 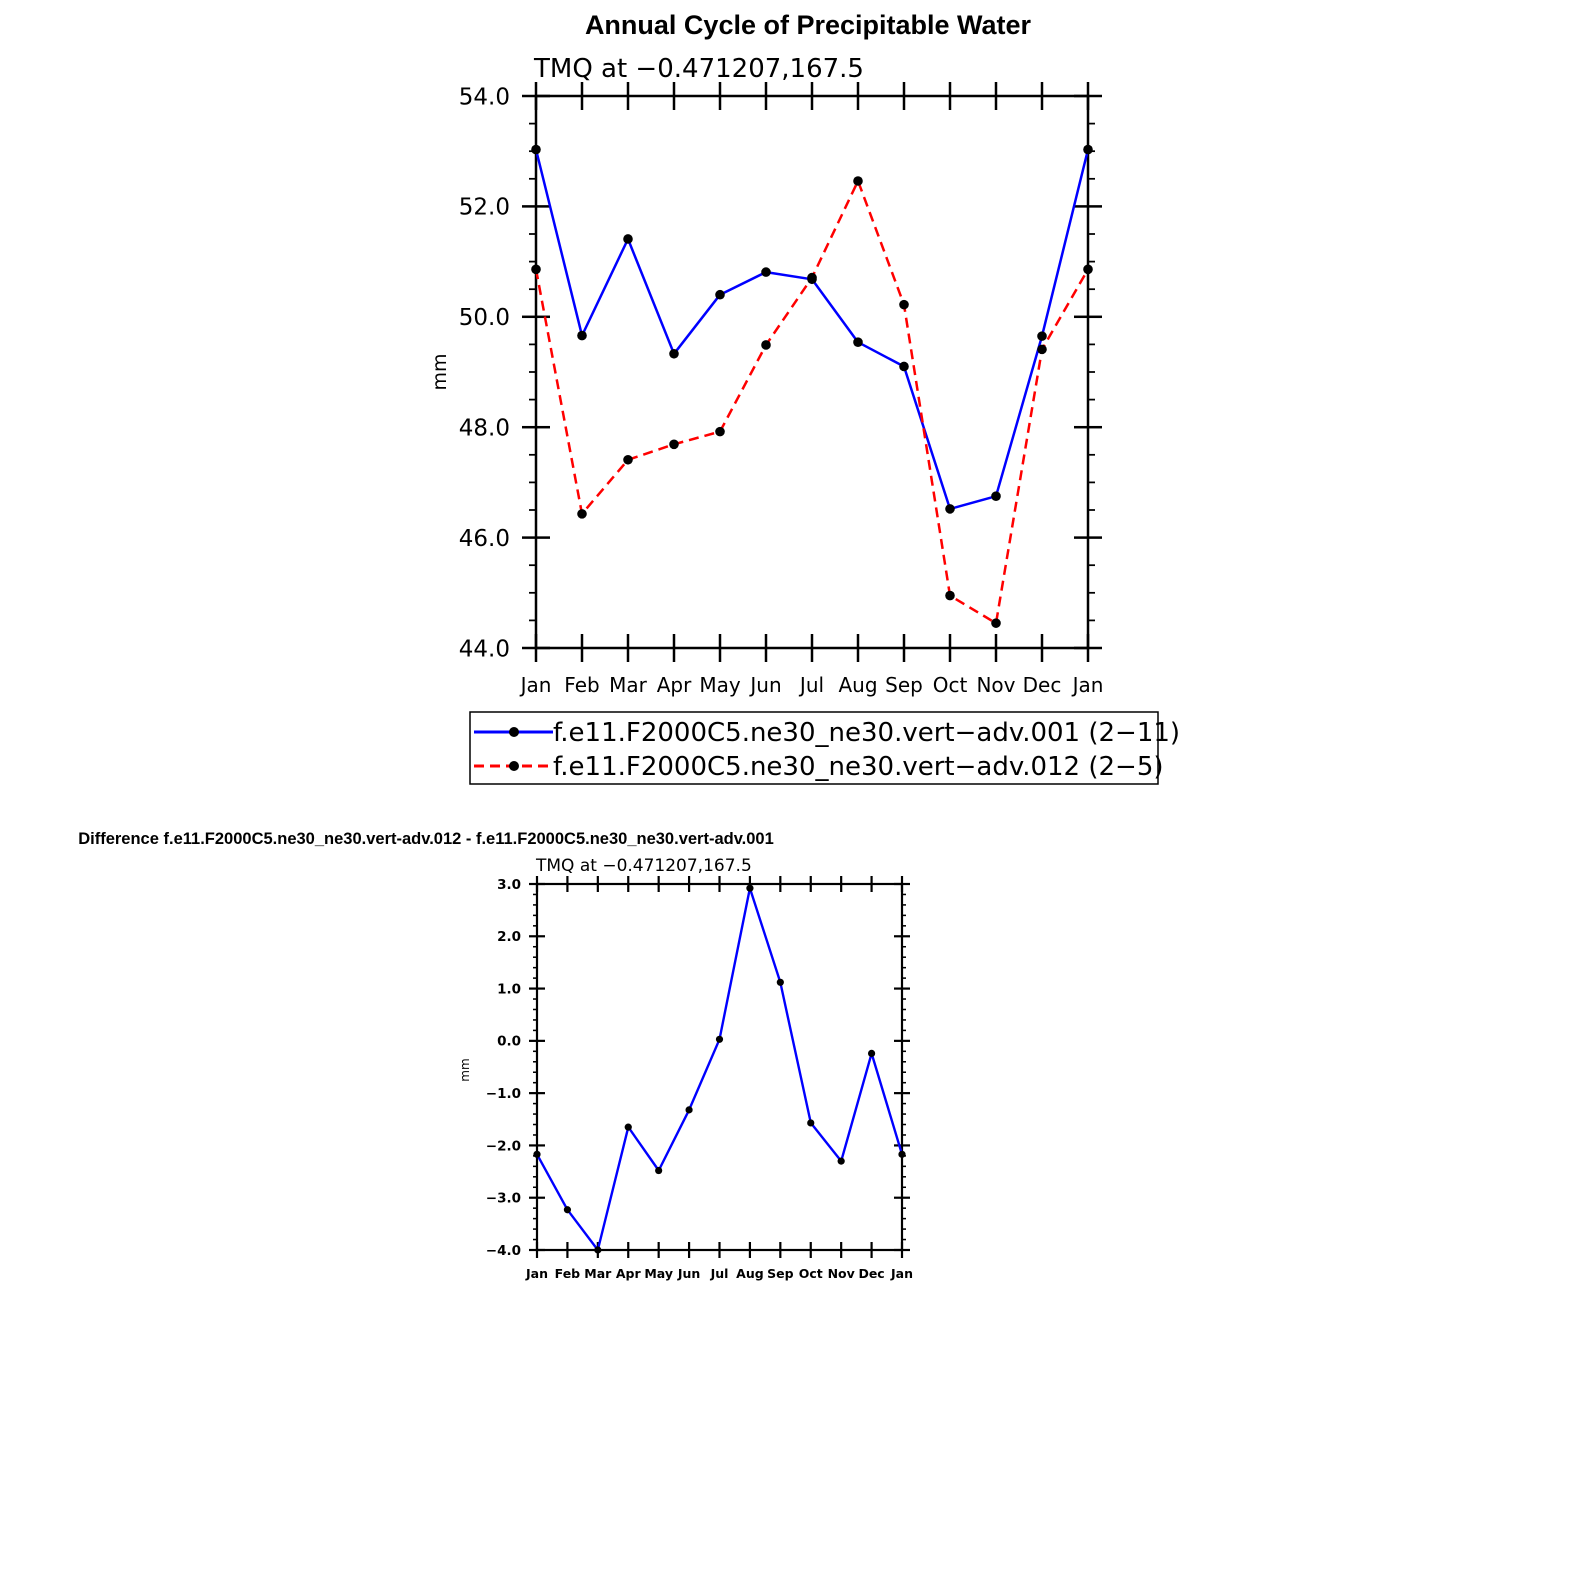 What do you see at coordinates (503, 1094) in the screenshot?
I see `difference-ytick-label: −1.0` at bounding box center [503, 1094].